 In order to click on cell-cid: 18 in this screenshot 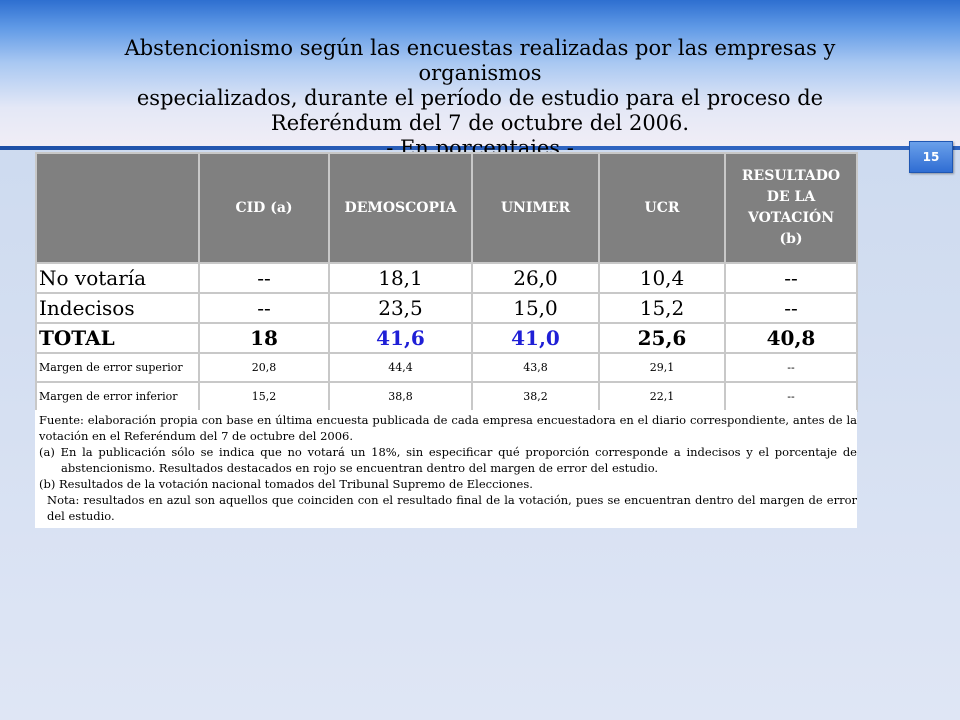, I will do `click(264, 338)`.